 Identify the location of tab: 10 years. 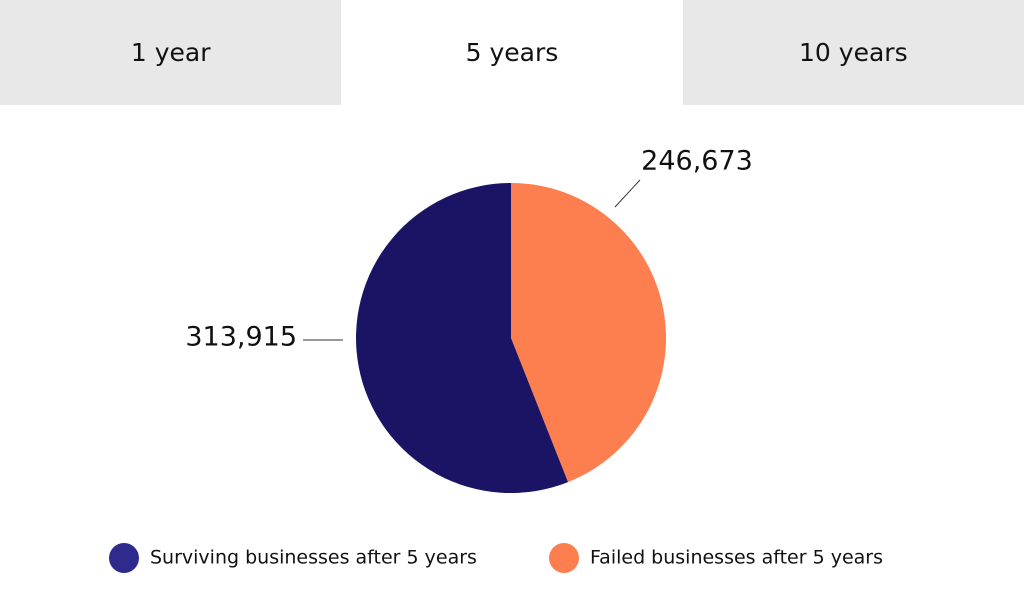
(853, 52).